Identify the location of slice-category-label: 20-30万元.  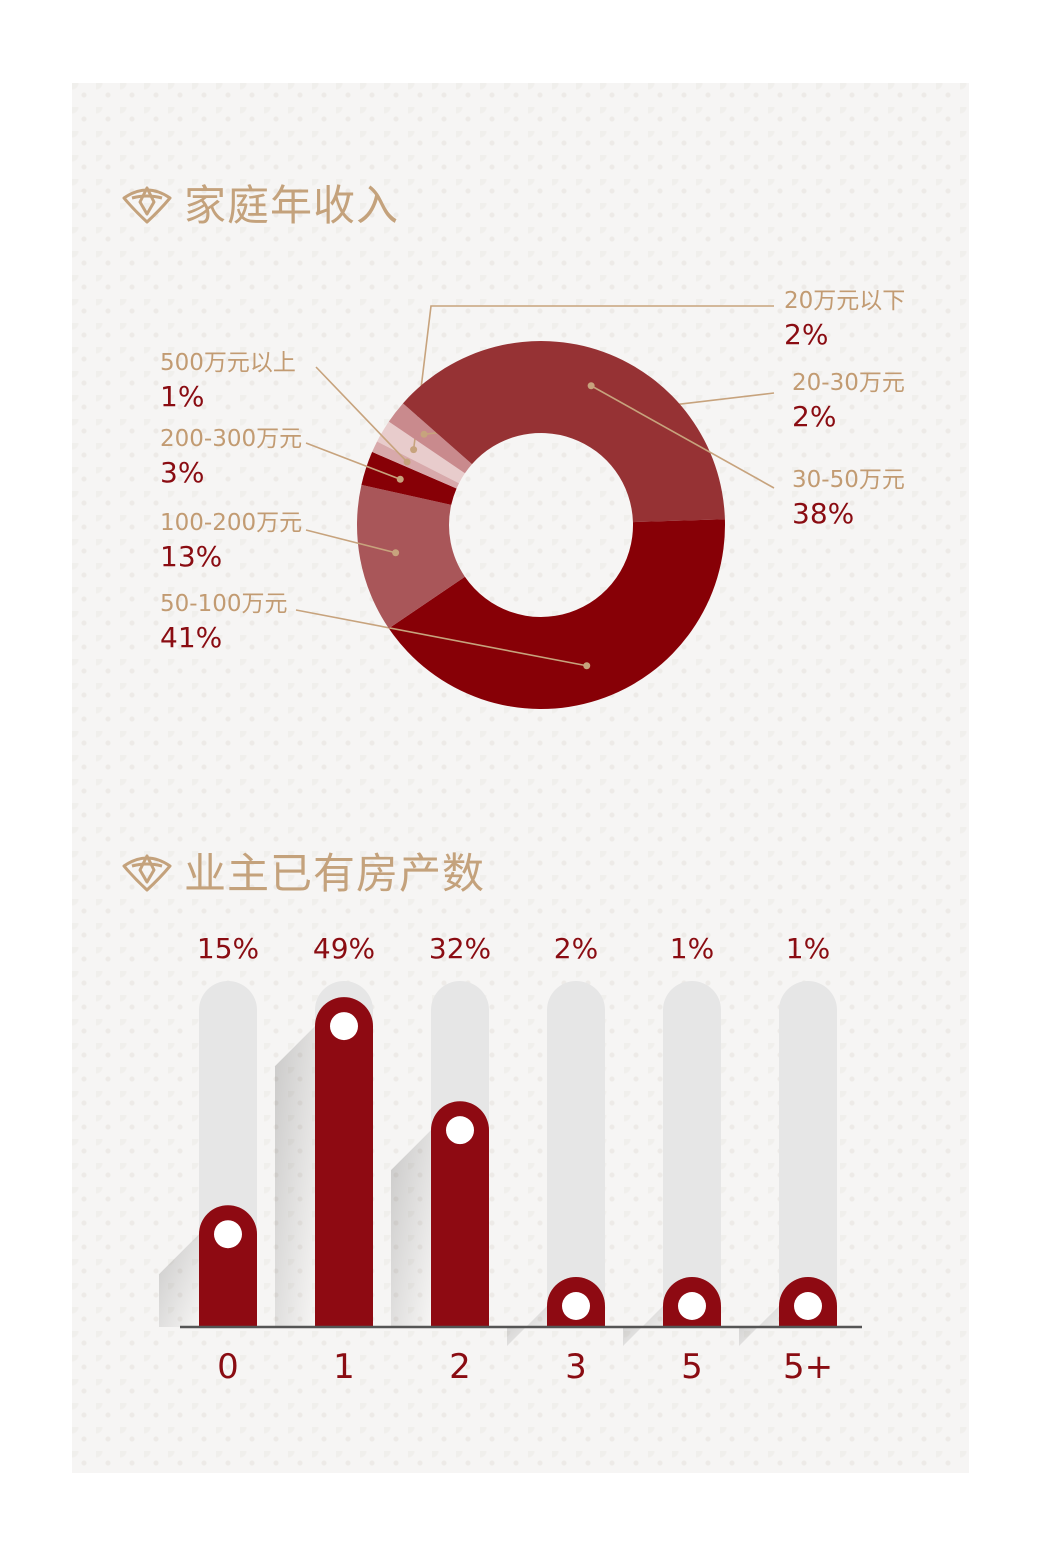
(848, 383).